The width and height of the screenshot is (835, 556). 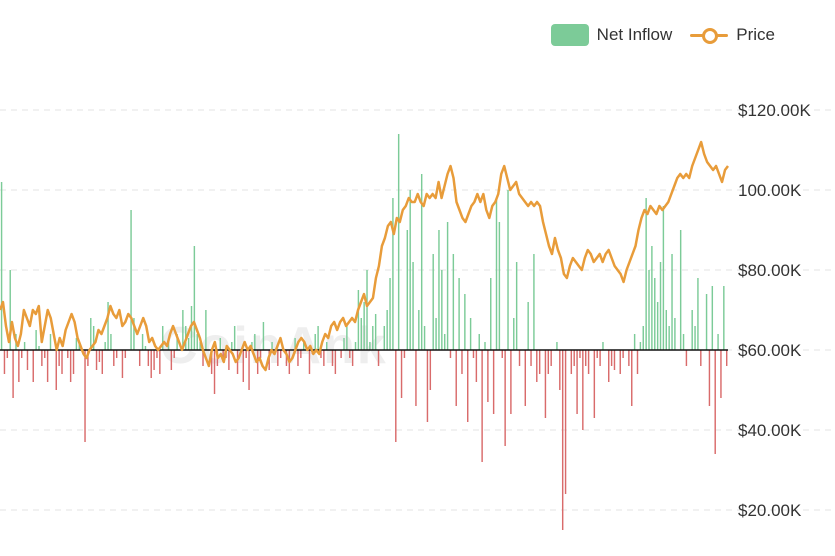 I want to click on legend-item-net-inflow: Net Inflow, so click(x=611, y=35).